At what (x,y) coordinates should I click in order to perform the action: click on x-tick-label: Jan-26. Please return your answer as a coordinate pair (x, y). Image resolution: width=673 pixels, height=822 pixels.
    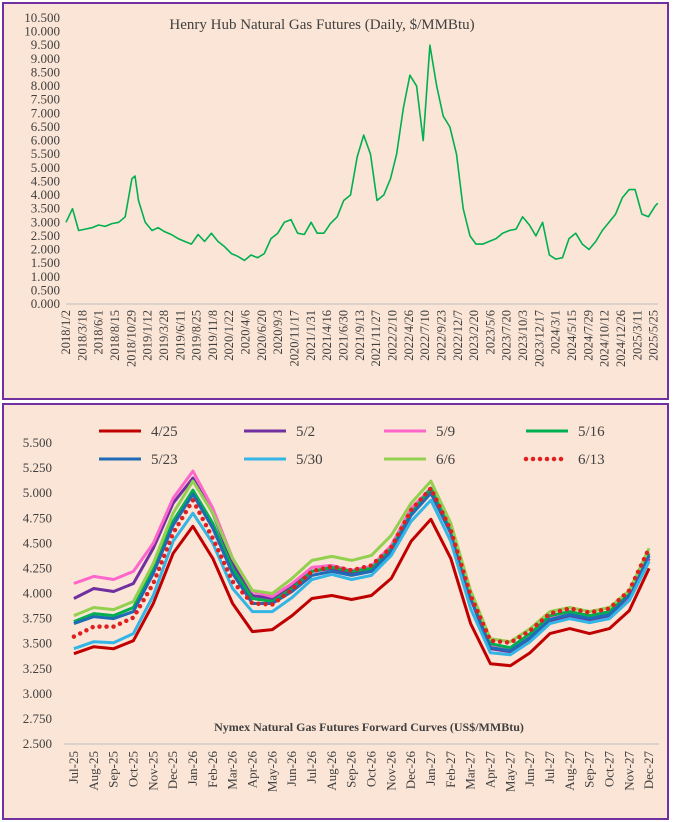
    Looking at the image, I should click on (192, 768).